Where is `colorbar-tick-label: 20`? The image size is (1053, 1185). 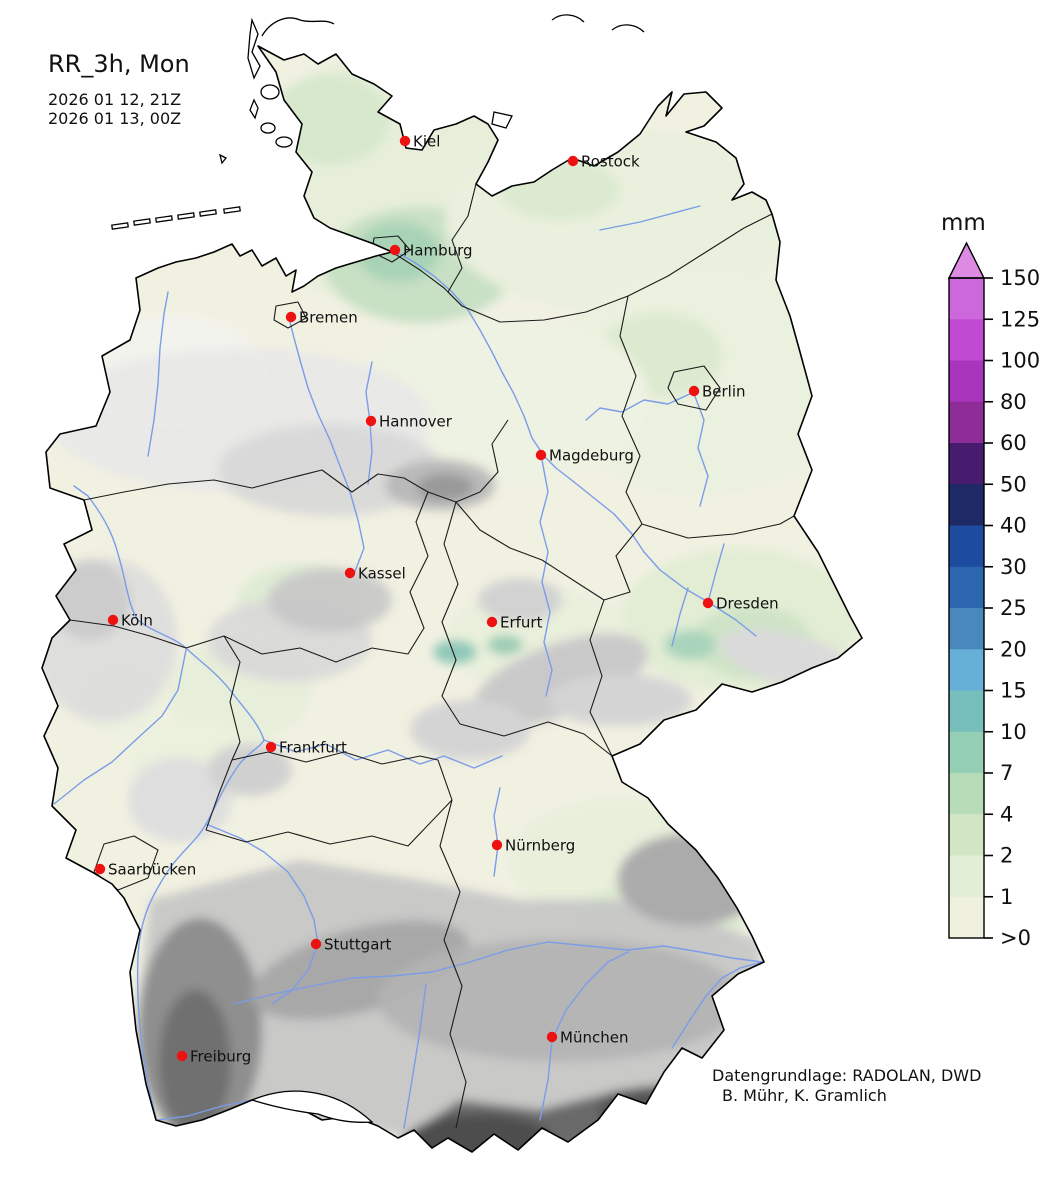
colorbar-tick-label: 20 is located at coordinates (1013, 649).